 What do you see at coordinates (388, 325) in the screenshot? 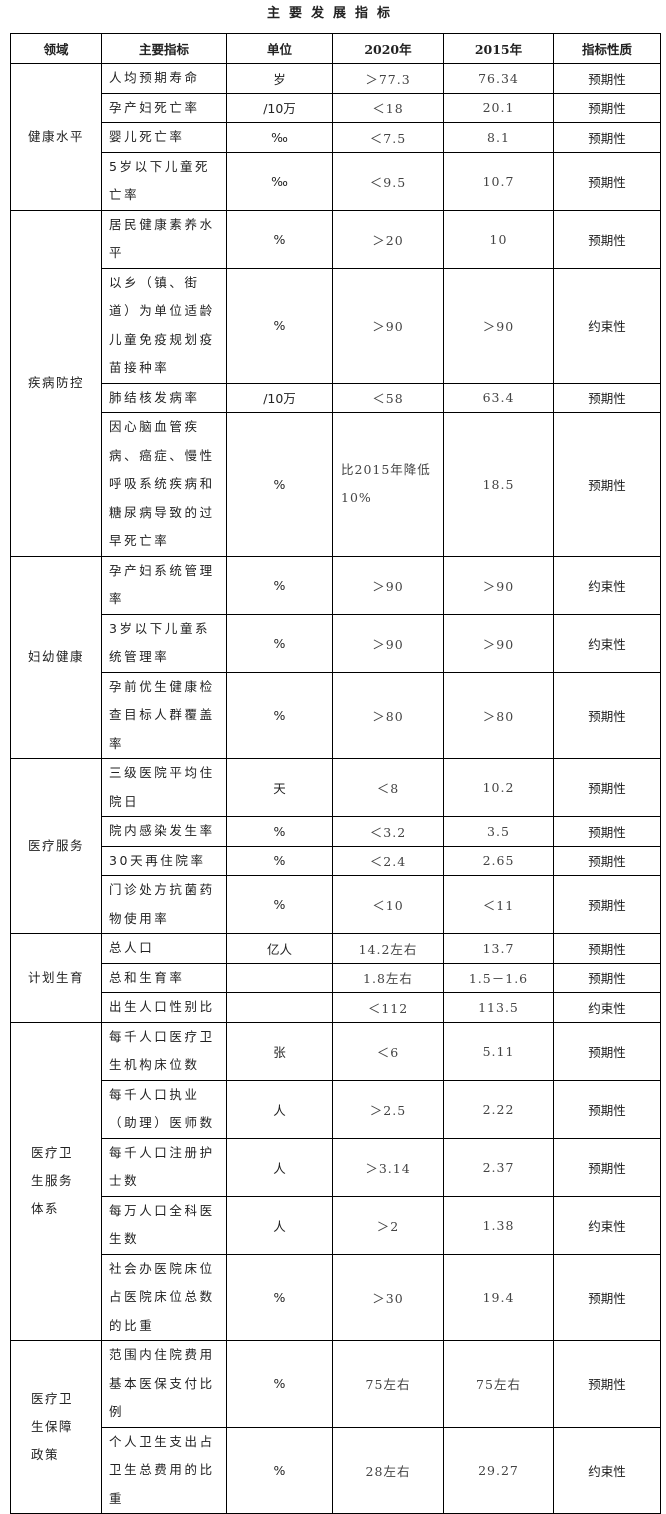
I see `value-2020-cell: ＞90` at bounding box center [388, 325].